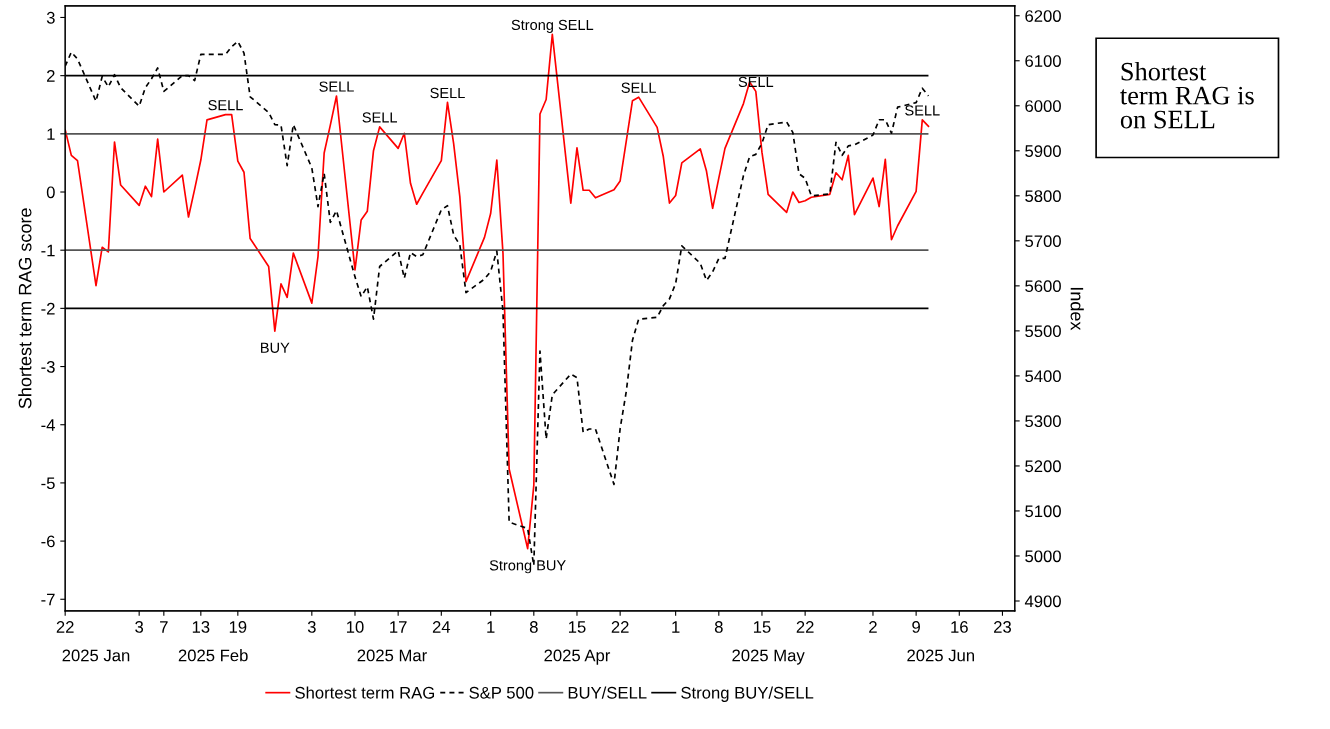  I want to click on x2-tick-label: 2025 Apr, so click(577, 657).